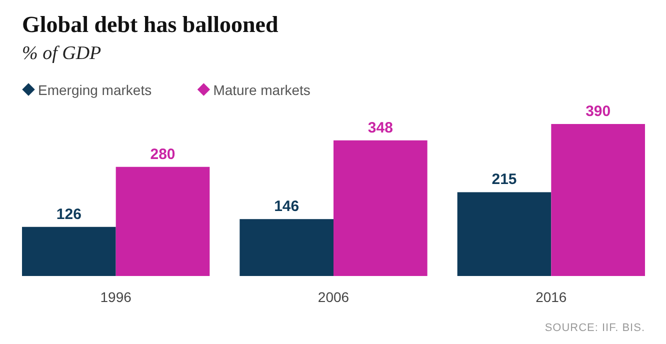 Image resolution: width=666 pixels, height=344 pixels. Describe the element at coordinates (594, 328) in the screenshot. I see `source-note: SOURCE: IIF. BIS.` at that location.